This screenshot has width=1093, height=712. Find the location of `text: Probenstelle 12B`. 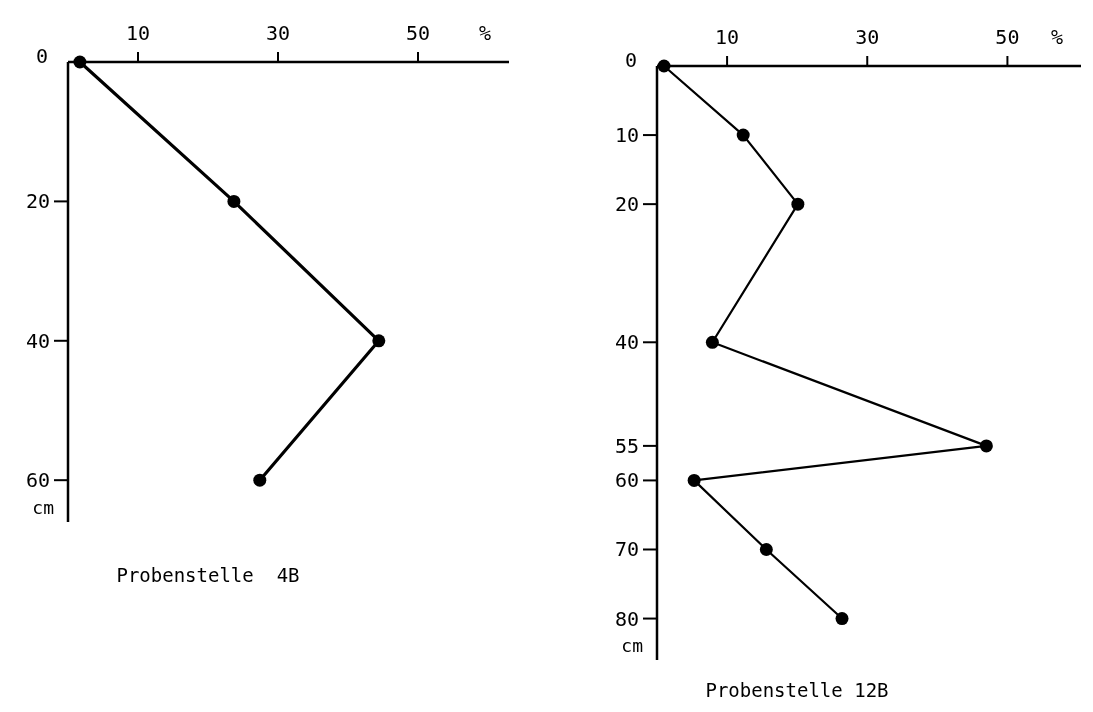

text: Probenstelle 12B is located at coordinates (797, 690).